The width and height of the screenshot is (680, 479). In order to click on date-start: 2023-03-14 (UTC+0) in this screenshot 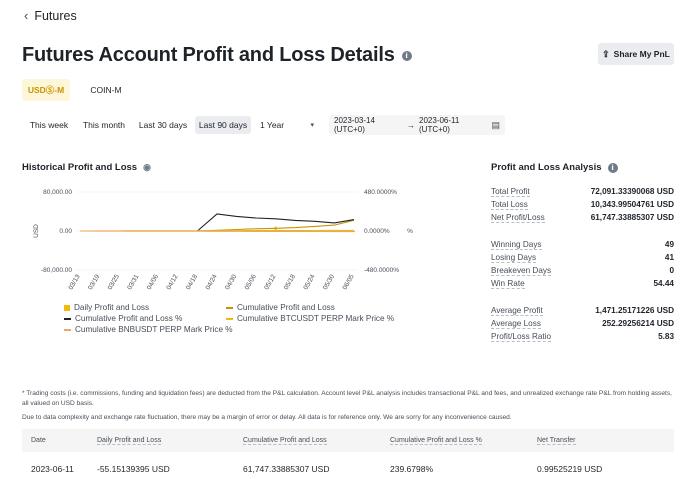, I will do `click(354, 125)`.